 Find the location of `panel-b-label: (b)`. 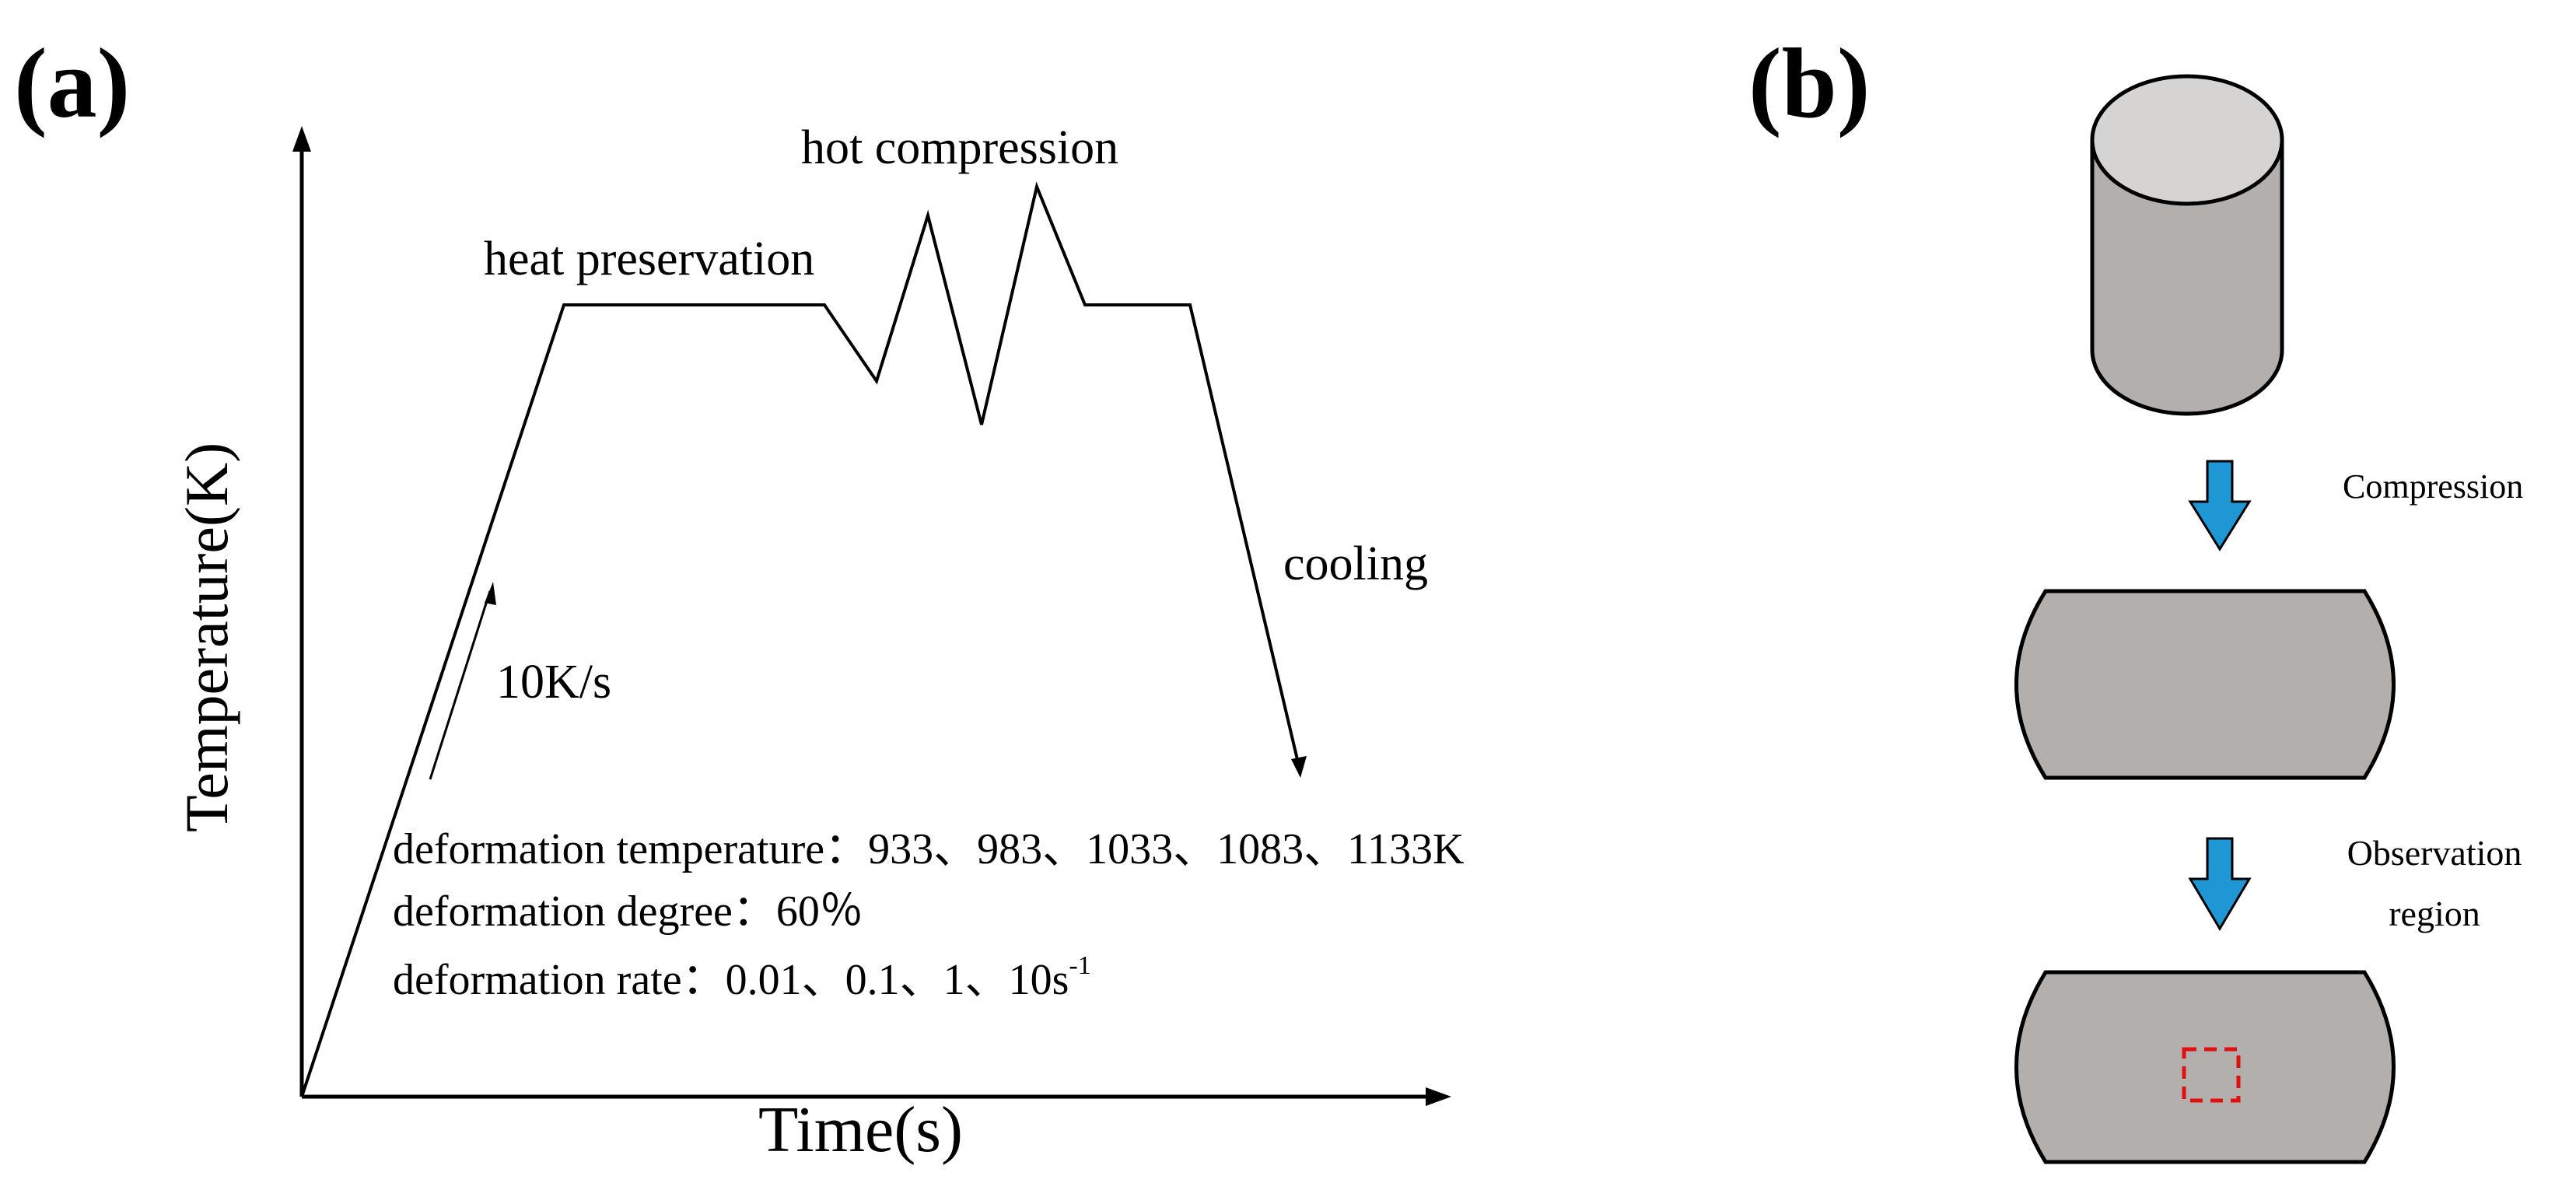

panel-b-label: (b) is located at coordinates (1809, 83).